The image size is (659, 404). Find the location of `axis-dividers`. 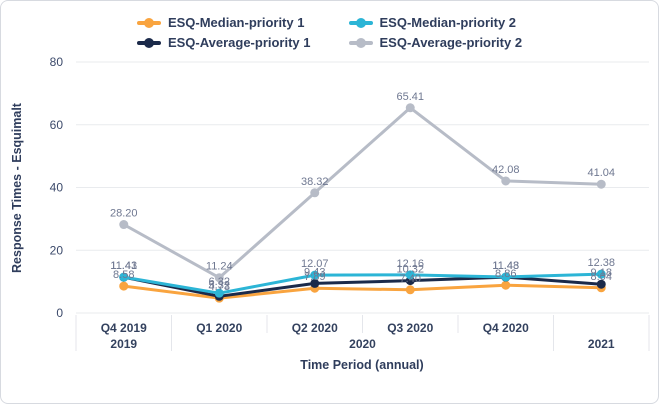

axis-dividers is located at coordinates (362, 333).